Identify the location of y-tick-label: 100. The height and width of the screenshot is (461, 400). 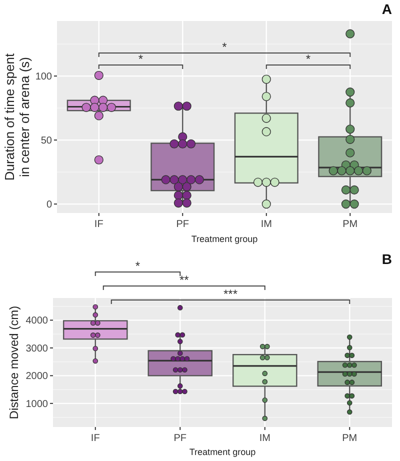
(43, 77).